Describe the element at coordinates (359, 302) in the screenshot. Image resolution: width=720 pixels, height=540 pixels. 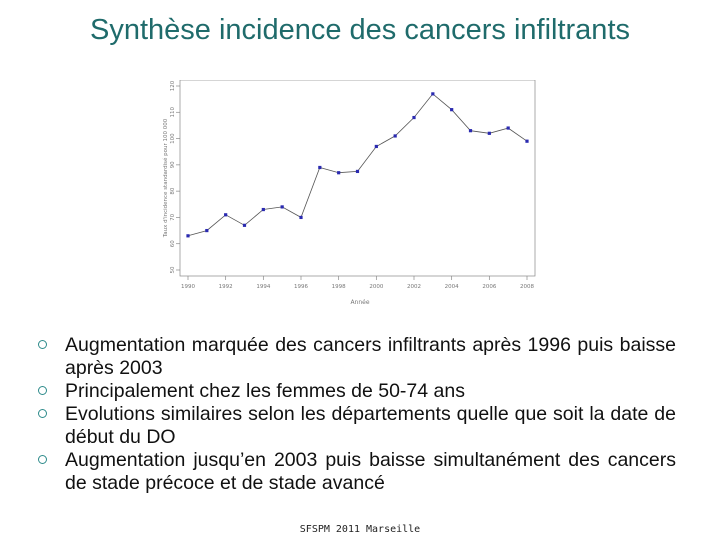
I see `x-axis-label: Année` at that location.